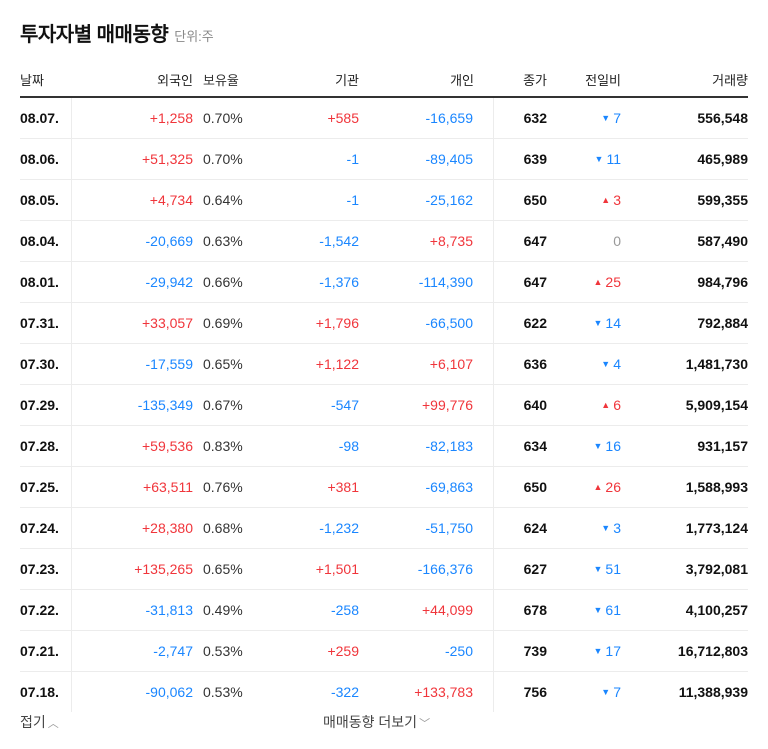  What do you see at coordinates (535, 405) in the screenshot?
I see `cell-close: 640` at bounding box center [535, 405].